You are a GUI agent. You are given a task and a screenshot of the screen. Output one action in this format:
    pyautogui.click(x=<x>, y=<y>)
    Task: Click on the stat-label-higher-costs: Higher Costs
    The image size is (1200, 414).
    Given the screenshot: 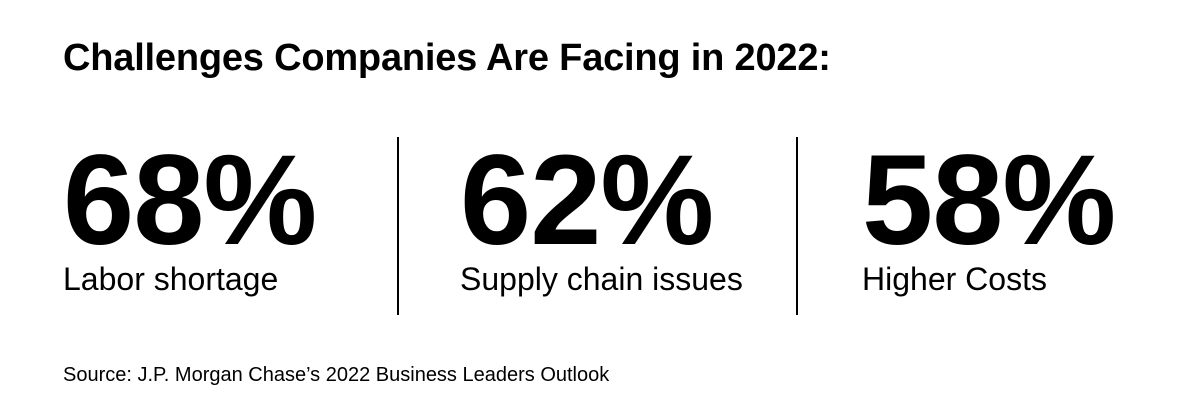 What is the action you would take?
    pyautogui.click(x=954, y=279)
    